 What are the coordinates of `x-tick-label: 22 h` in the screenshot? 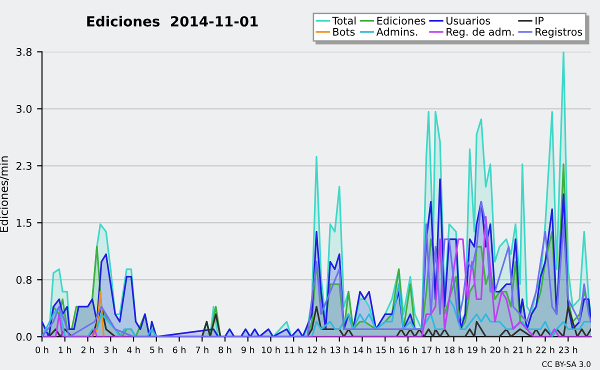 It's located at (545, 350).